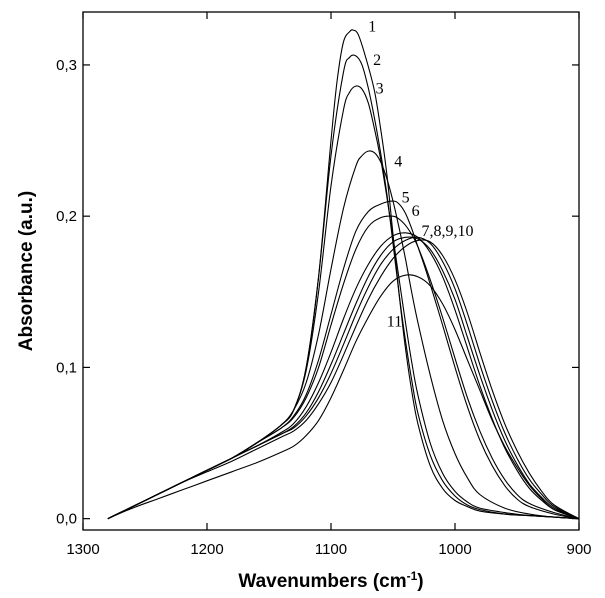 This screenshot has height=598, width=605. What do you see at coordinates (26, 271) in the screenshot?
I see `y-axis-title: Absorbance (a.u.)` at bounding box center [26, 271].